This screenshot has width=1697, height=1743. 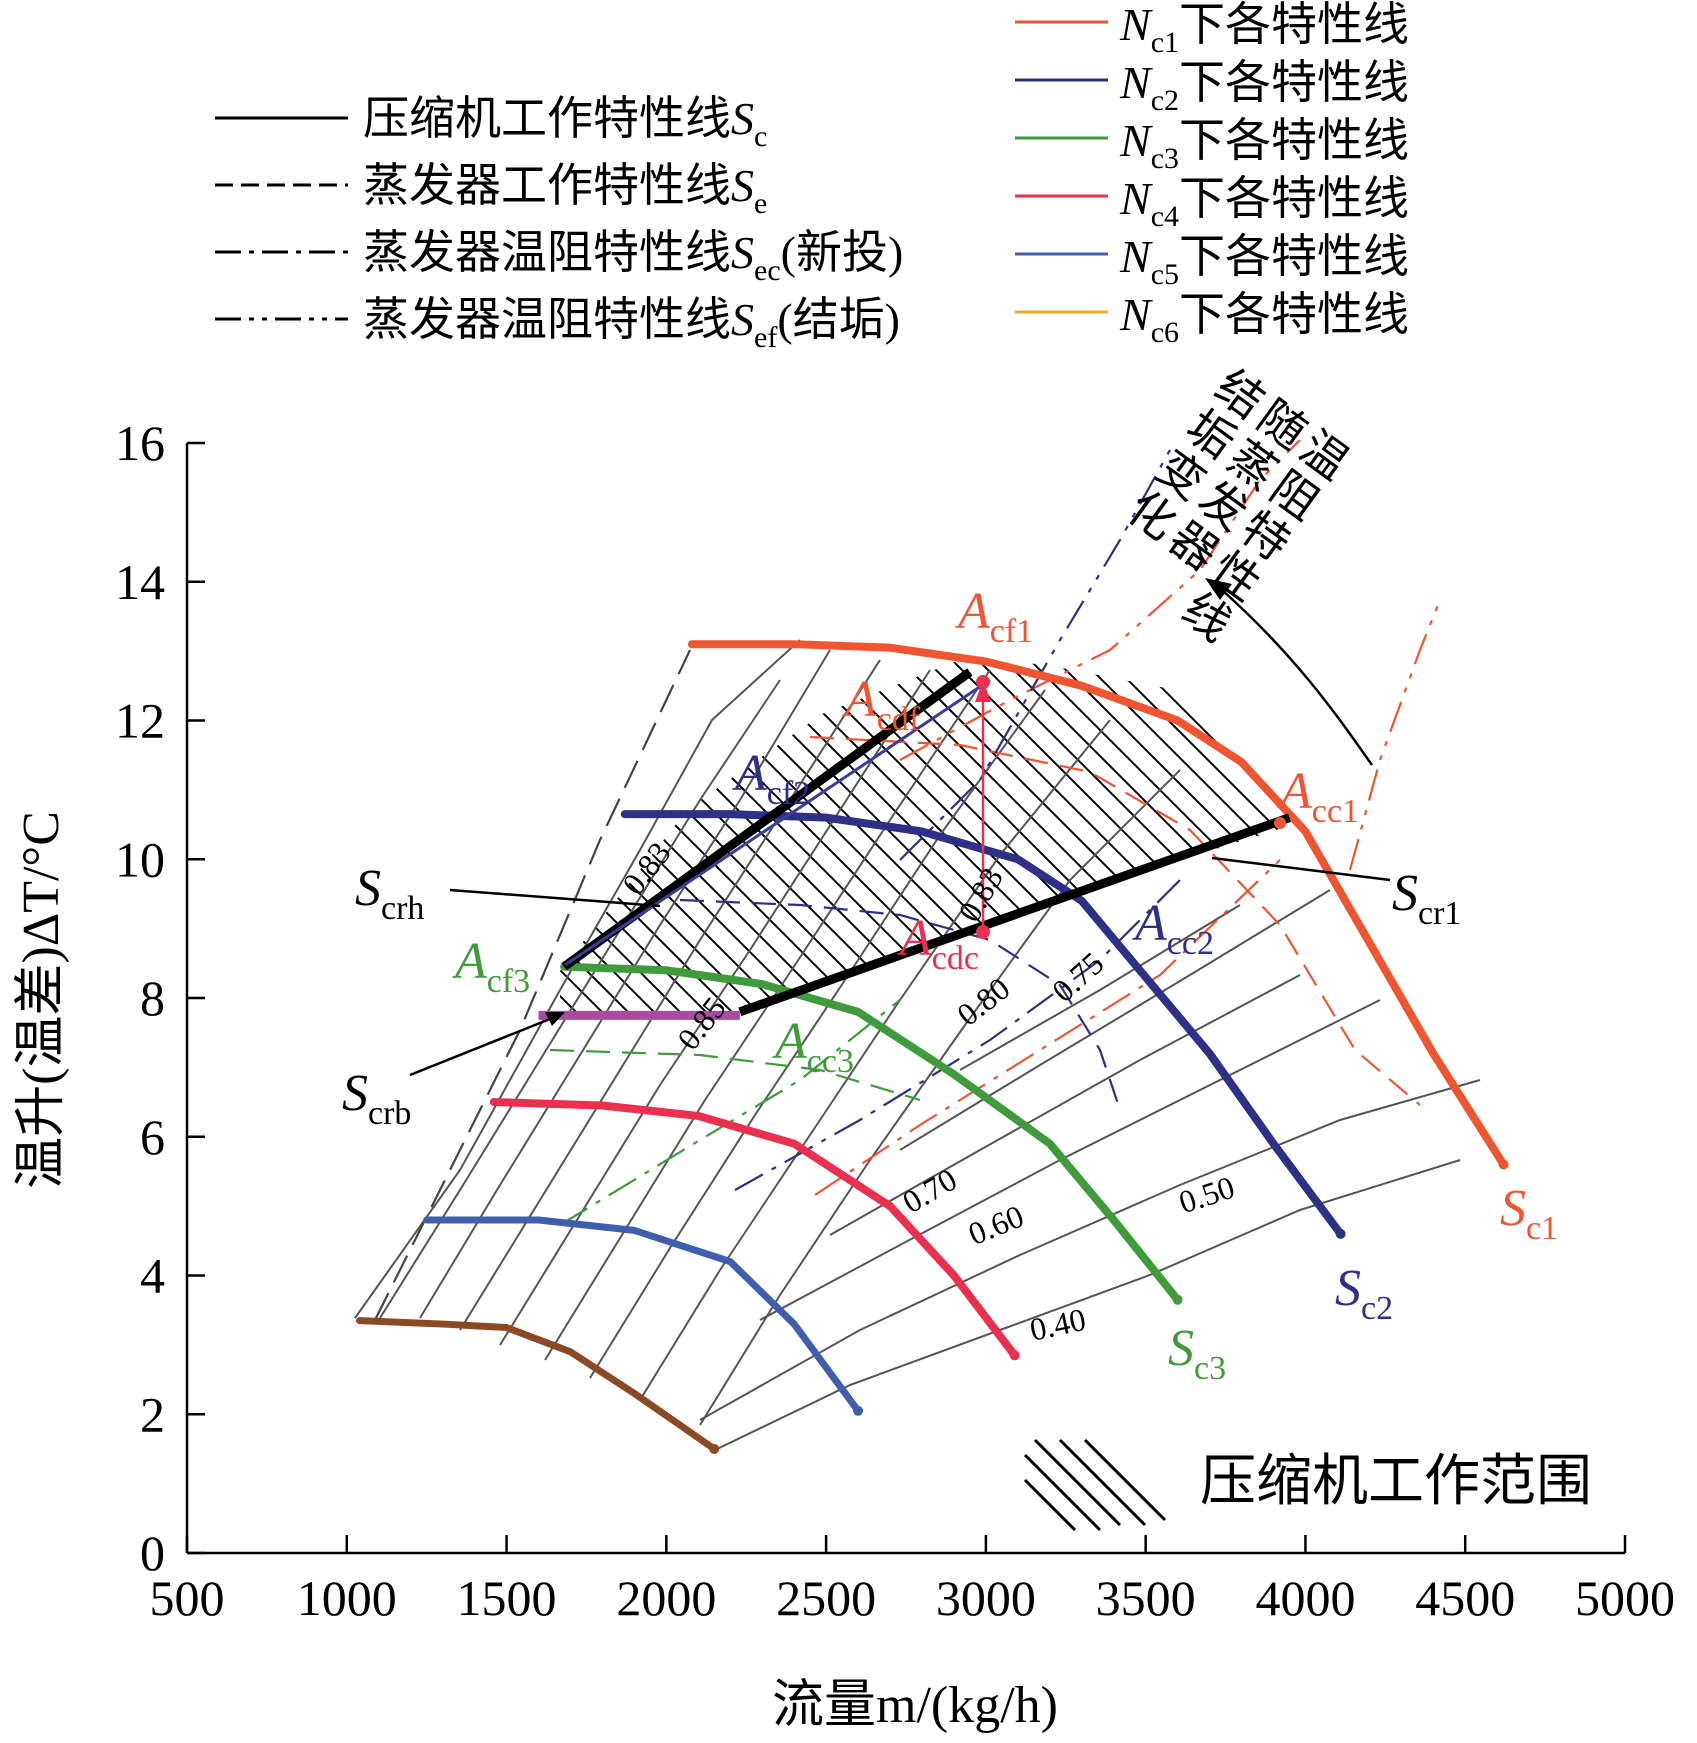 What do you see at coordinates (1318, 796) in the screenshot?
I see `annotation-cc1: Acc1` at bounding box center [1318, 796].